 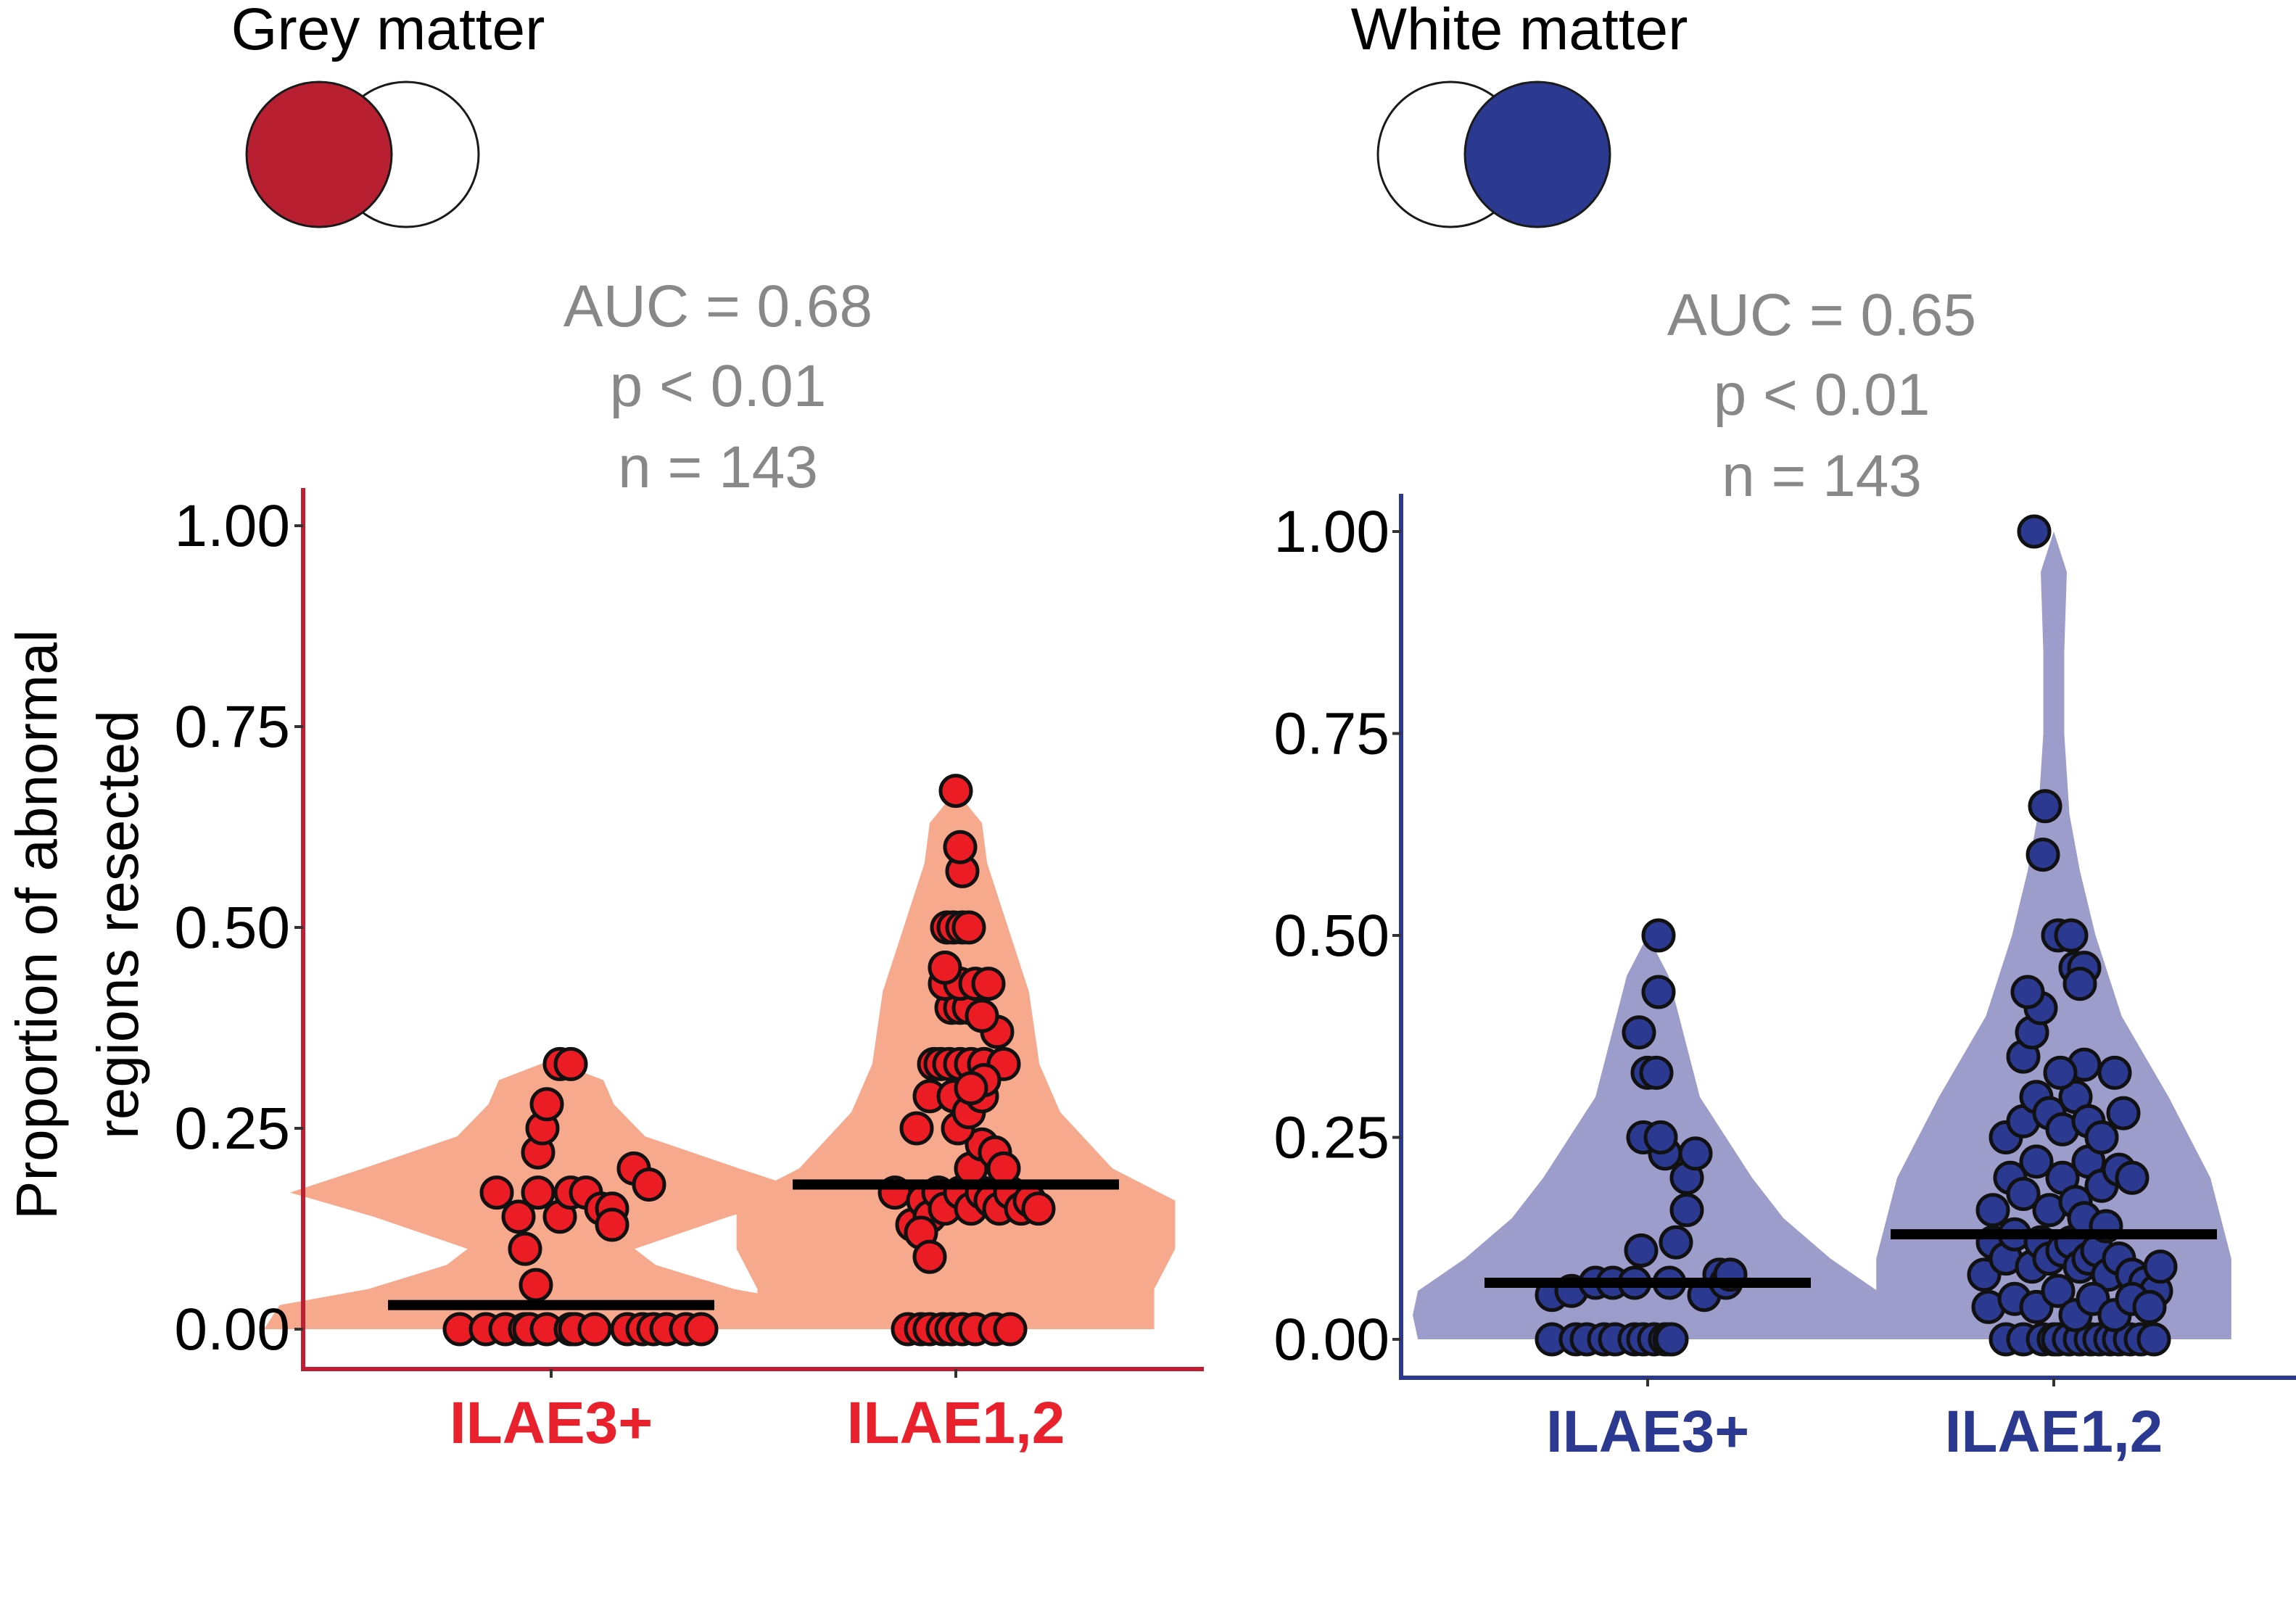 I want to click on grey-matter-venn-icon, so click(x=362, y=154).